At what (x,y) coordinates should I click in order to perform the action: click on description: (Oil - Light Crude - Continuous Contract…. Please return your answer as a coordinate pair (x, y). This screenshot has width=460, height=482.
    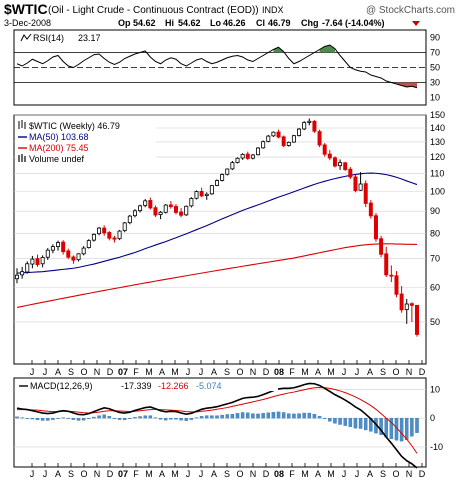
    Looking at the image, I should click on (153, 10).